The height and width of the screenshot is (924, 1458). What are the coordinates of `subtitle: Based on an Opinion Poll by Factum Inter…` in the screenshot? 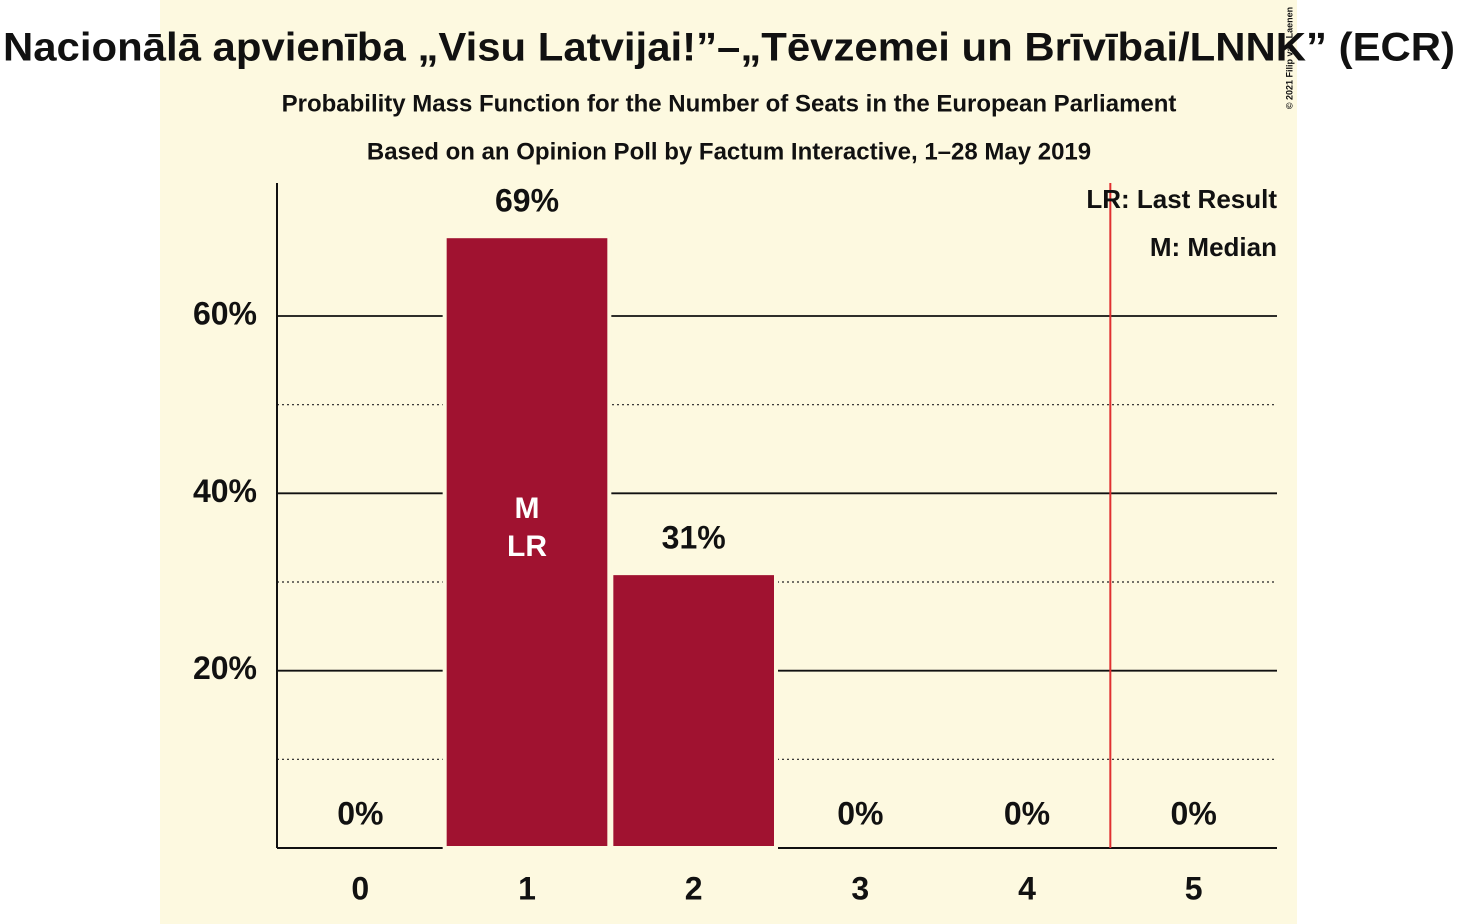 It's located at (729, 151).